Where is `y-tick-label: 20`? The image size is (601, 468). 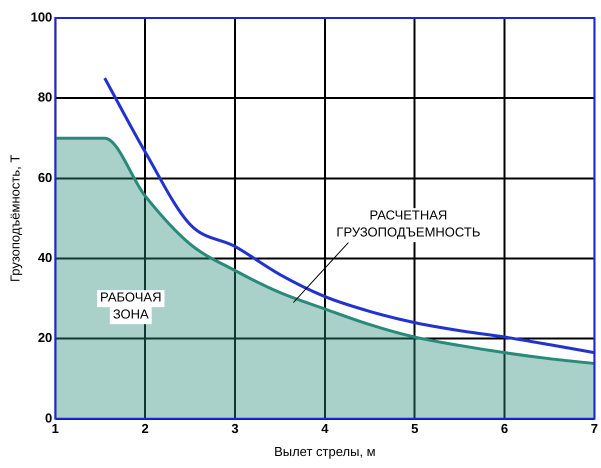
y-tick-label: 20 is located at coordinates (45, 338).